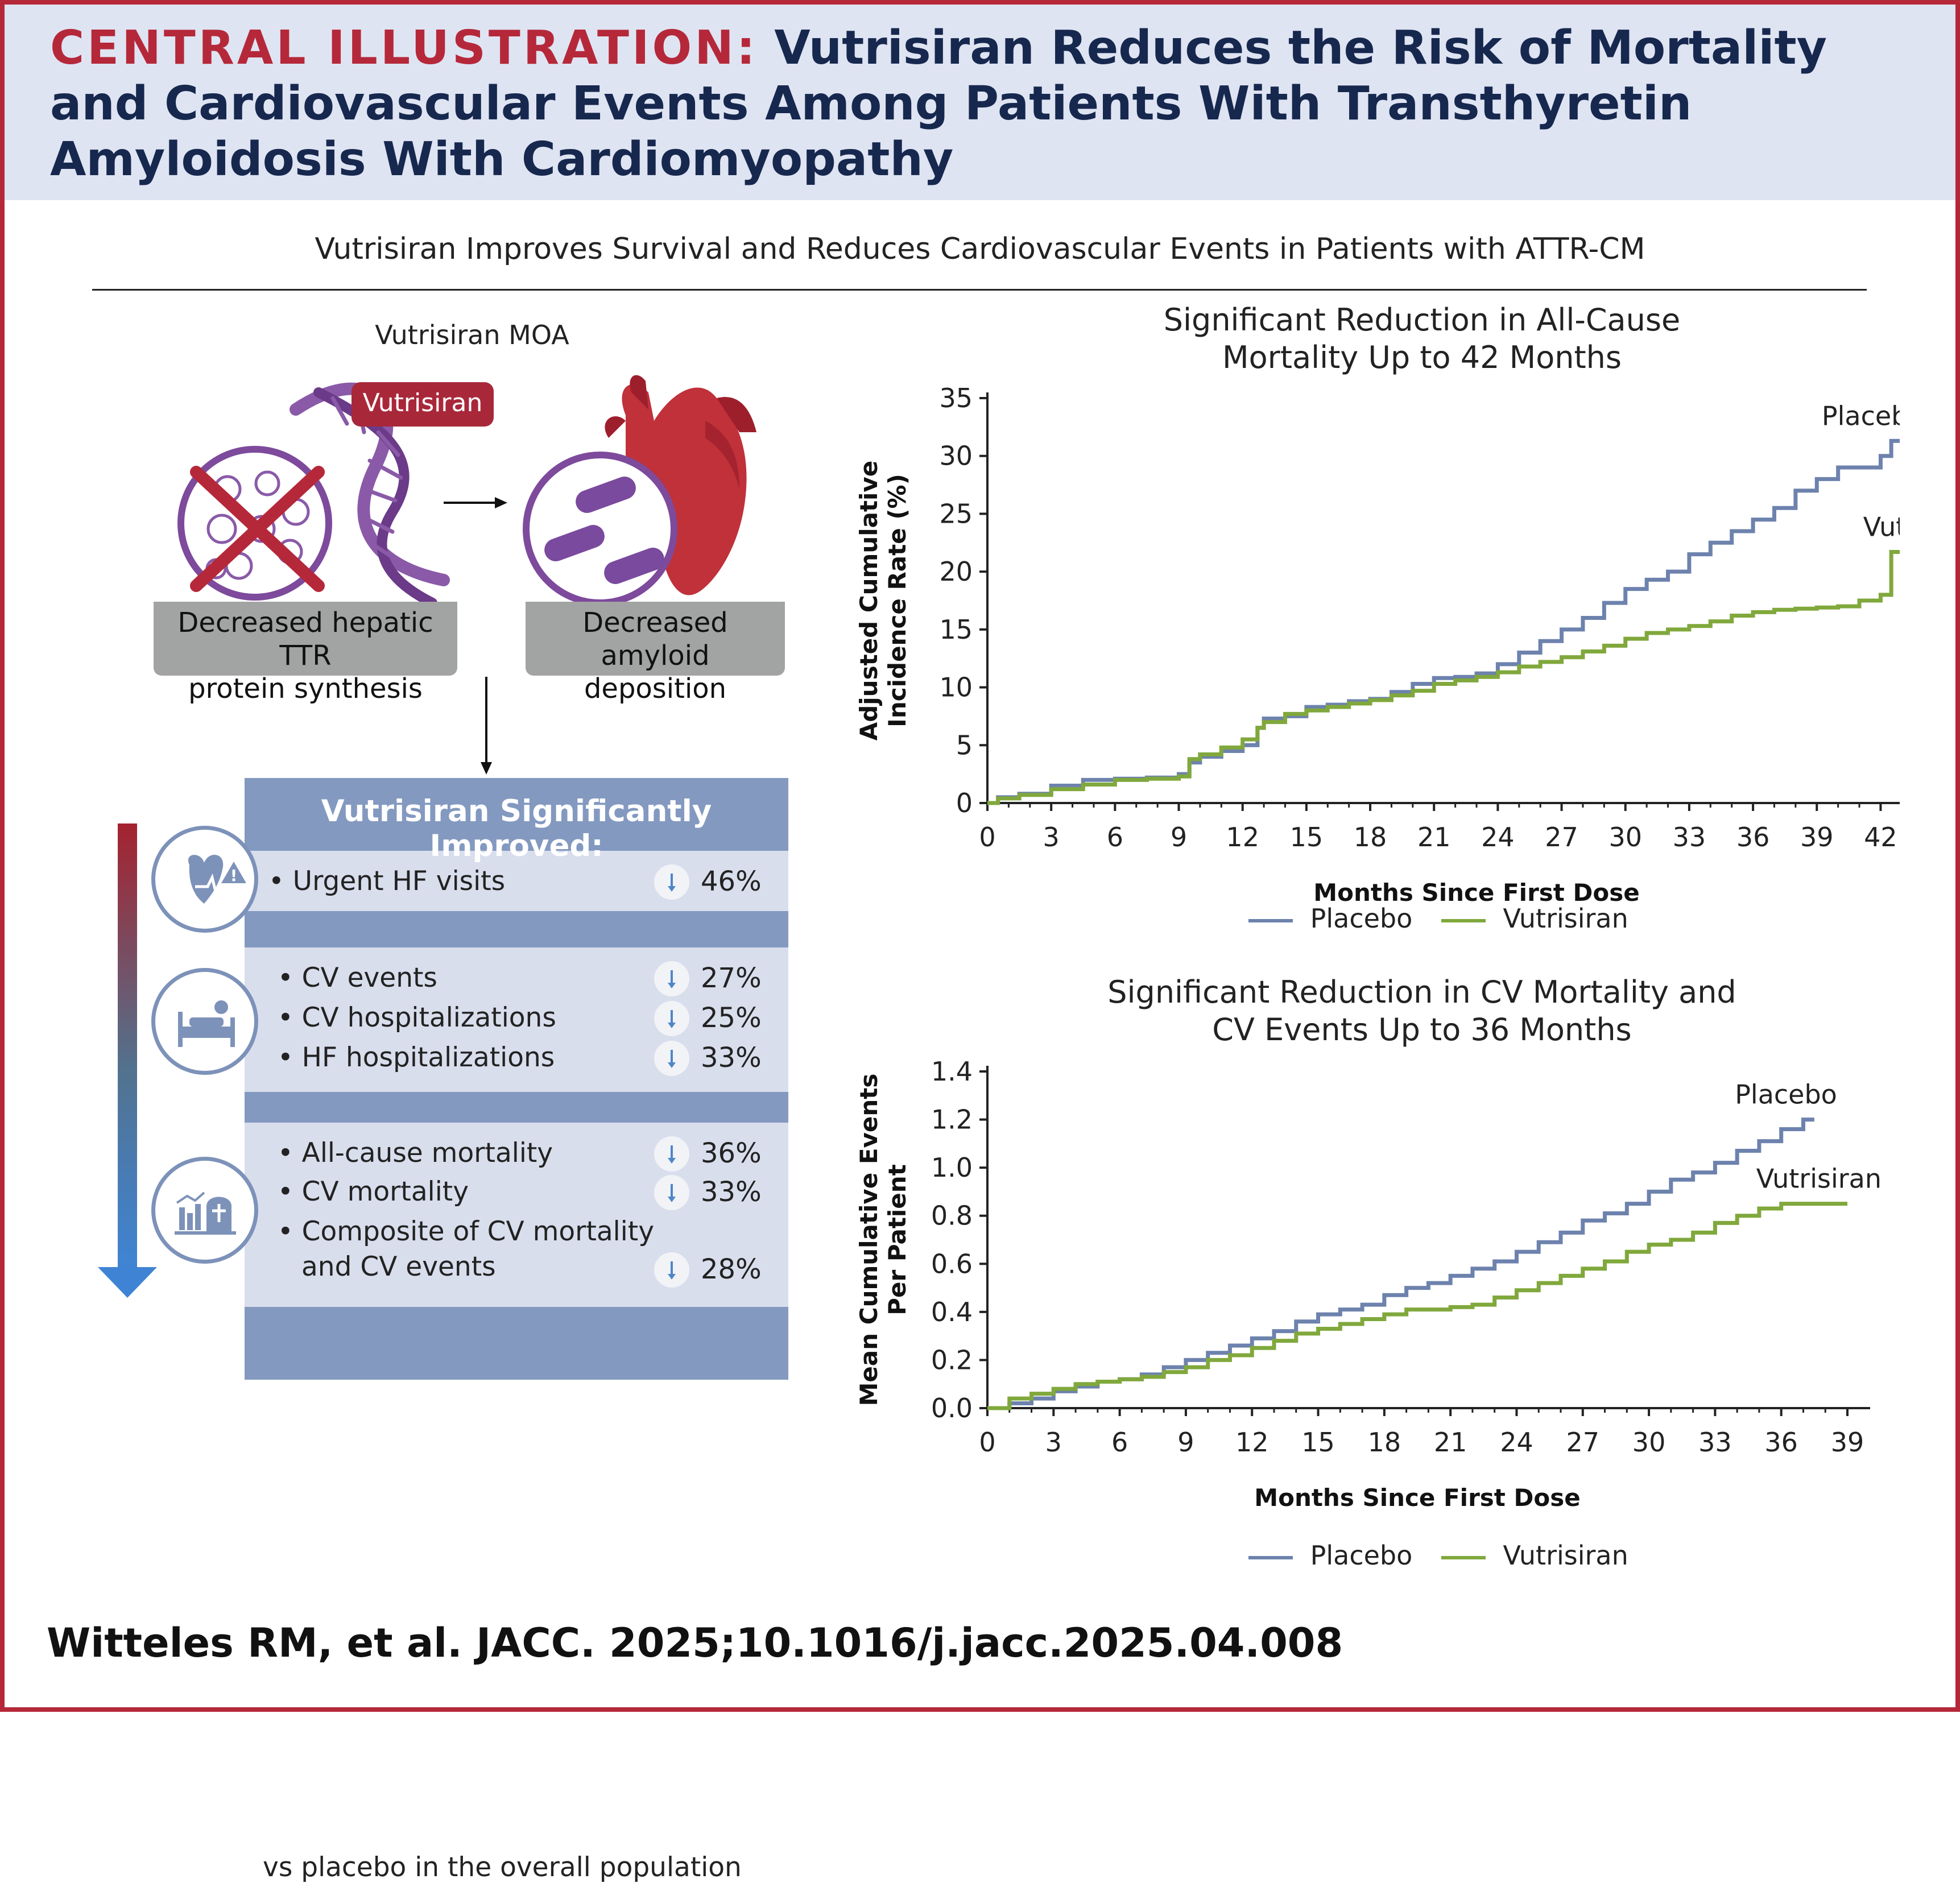 The image size is (1960, 1883). Describe the element at coordinates (404, 48) in the screenshot. I see `header-label: CENTRAL ILLUSTRATION:` at that location.